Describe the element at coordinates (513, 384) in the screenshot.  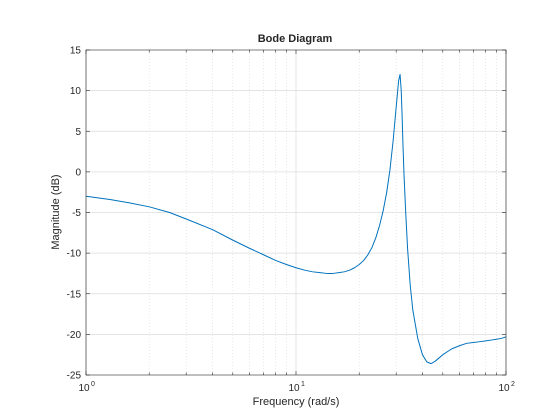
I see `x-tick-exponent: 2` at that location.